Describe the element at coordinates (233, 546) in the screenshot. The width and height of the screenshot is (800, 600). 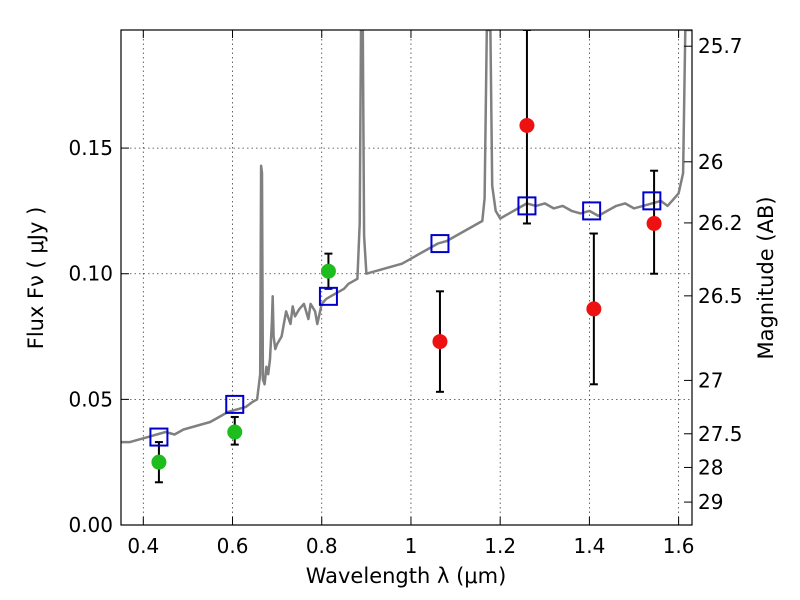
I see `x-tick-label: 0.6` at that location.